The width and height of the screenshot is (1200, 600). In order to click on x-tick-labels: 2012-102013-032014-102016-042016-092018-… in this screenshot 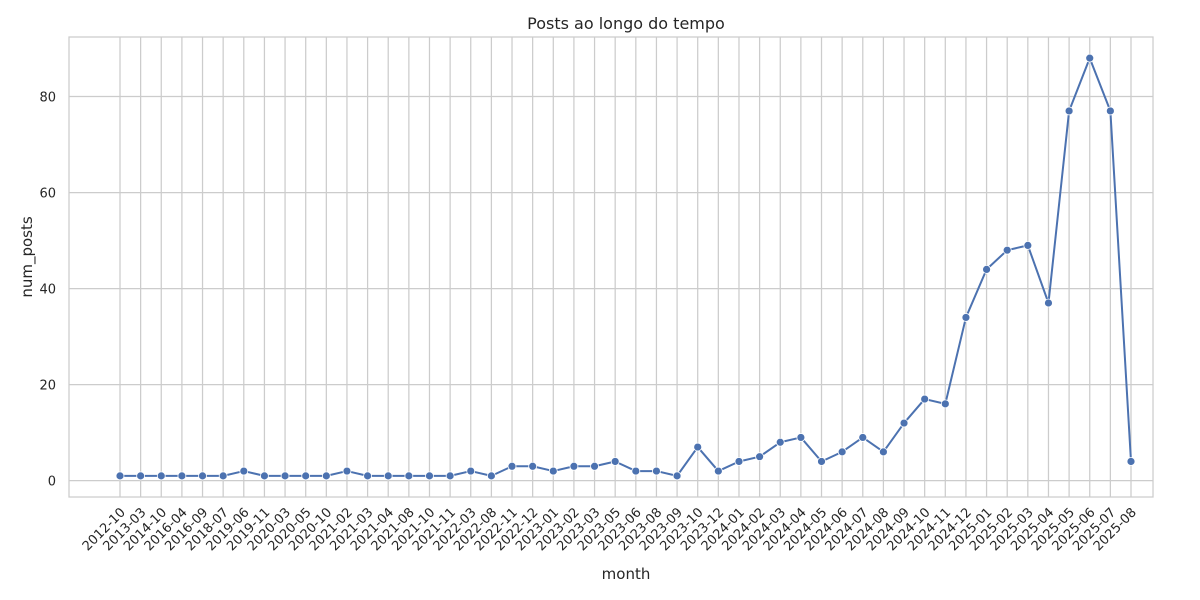, I will do `click(610, 529)`.